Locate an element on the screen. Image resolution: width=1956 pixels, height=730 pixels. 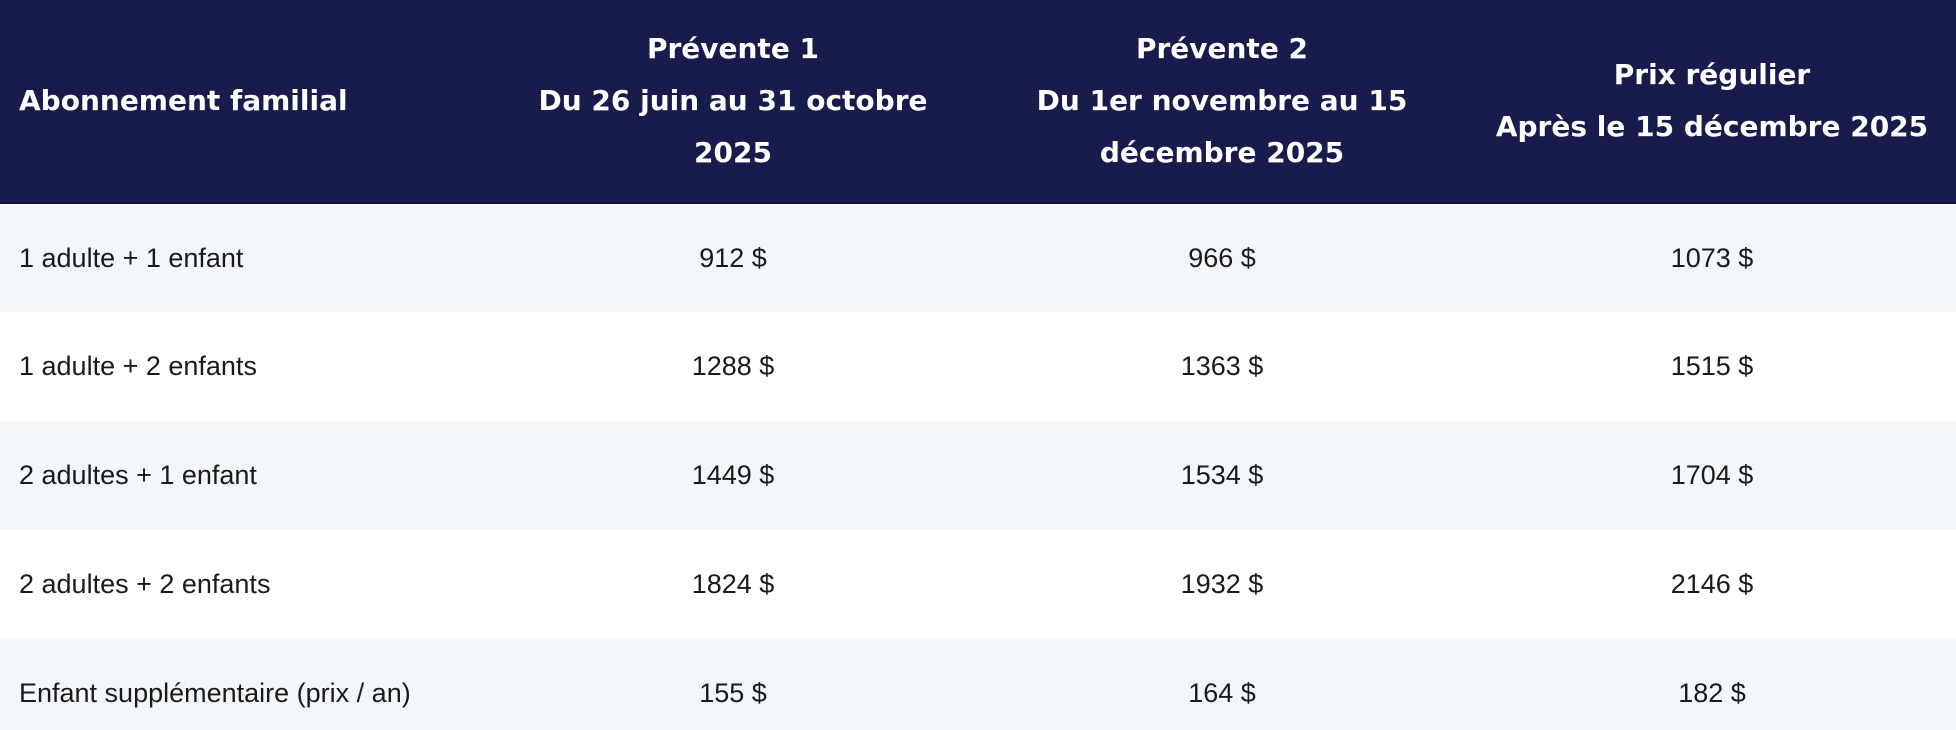
table-row: 1 adulte + 1 enfant 912 $ 966 $ 1073 $ is located at coordinates (978, 257).